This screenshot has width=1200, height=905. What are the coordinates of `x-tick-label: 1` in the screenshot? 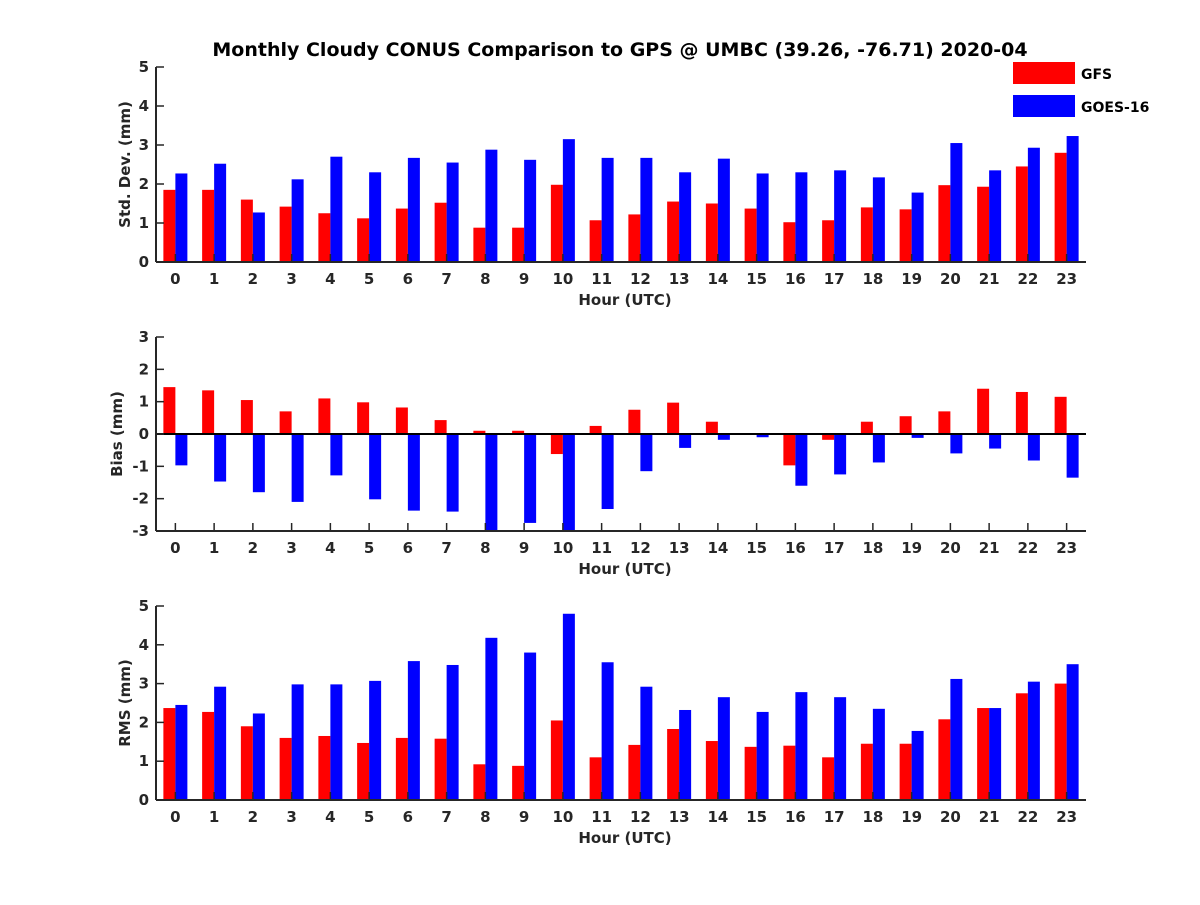 It's located at (214, 279).